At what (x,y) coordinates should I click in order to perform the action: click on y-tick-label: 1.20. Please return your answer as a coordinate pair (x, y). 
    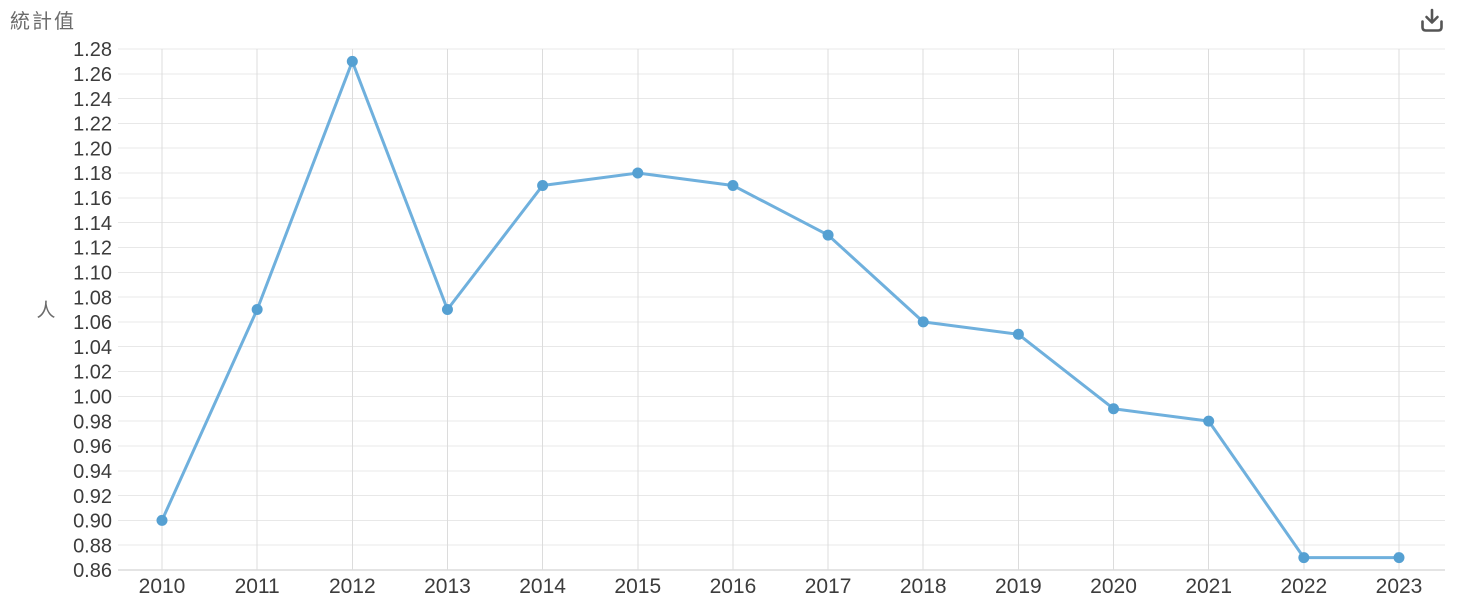
    Looking at the image, I should click on (92, 149).